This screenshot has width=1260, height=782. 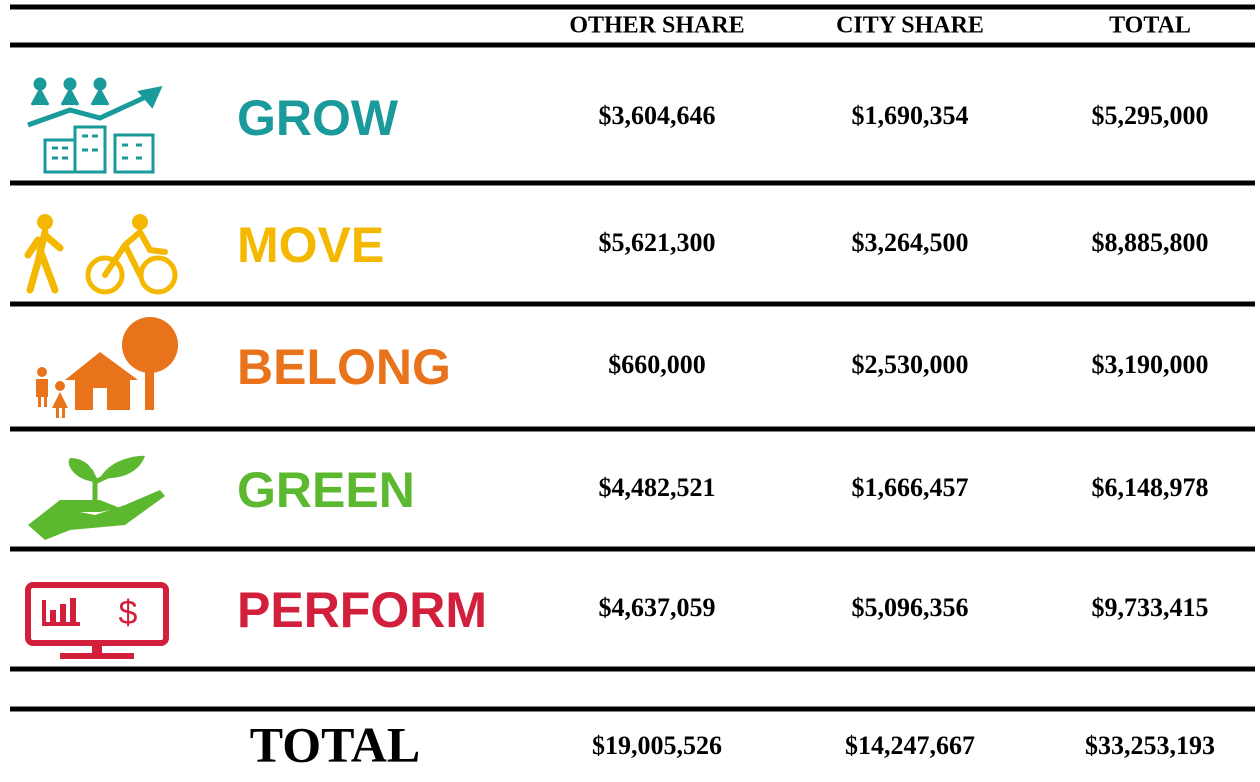 I want to click on belong-icon, so click(x=107, y=367).